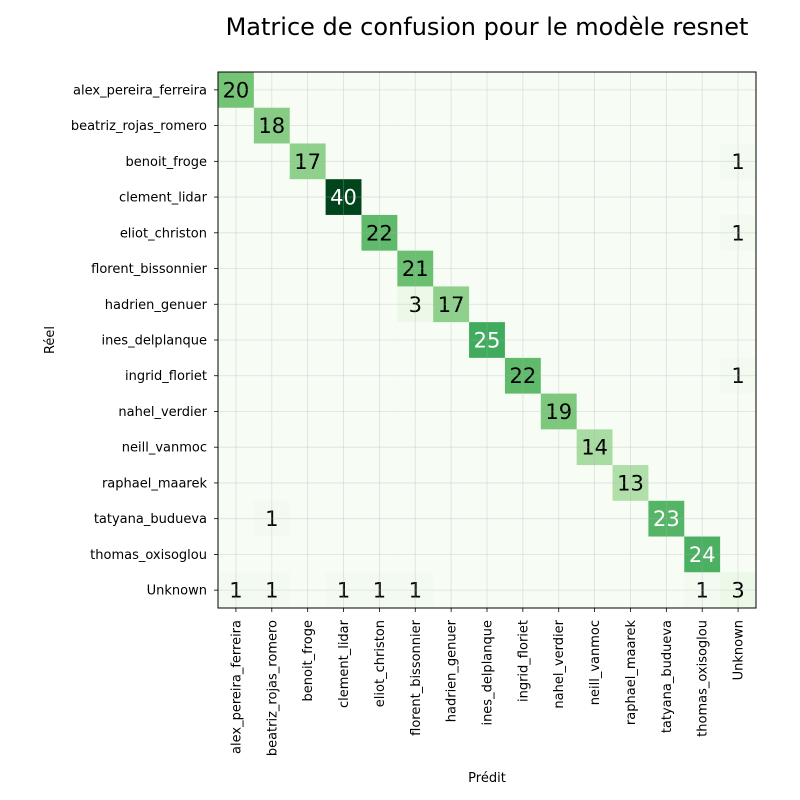  Describe the element at coordinates (595, 662) in the screenshot. I see `x-tick-label: neill_vanmoc` at that location.